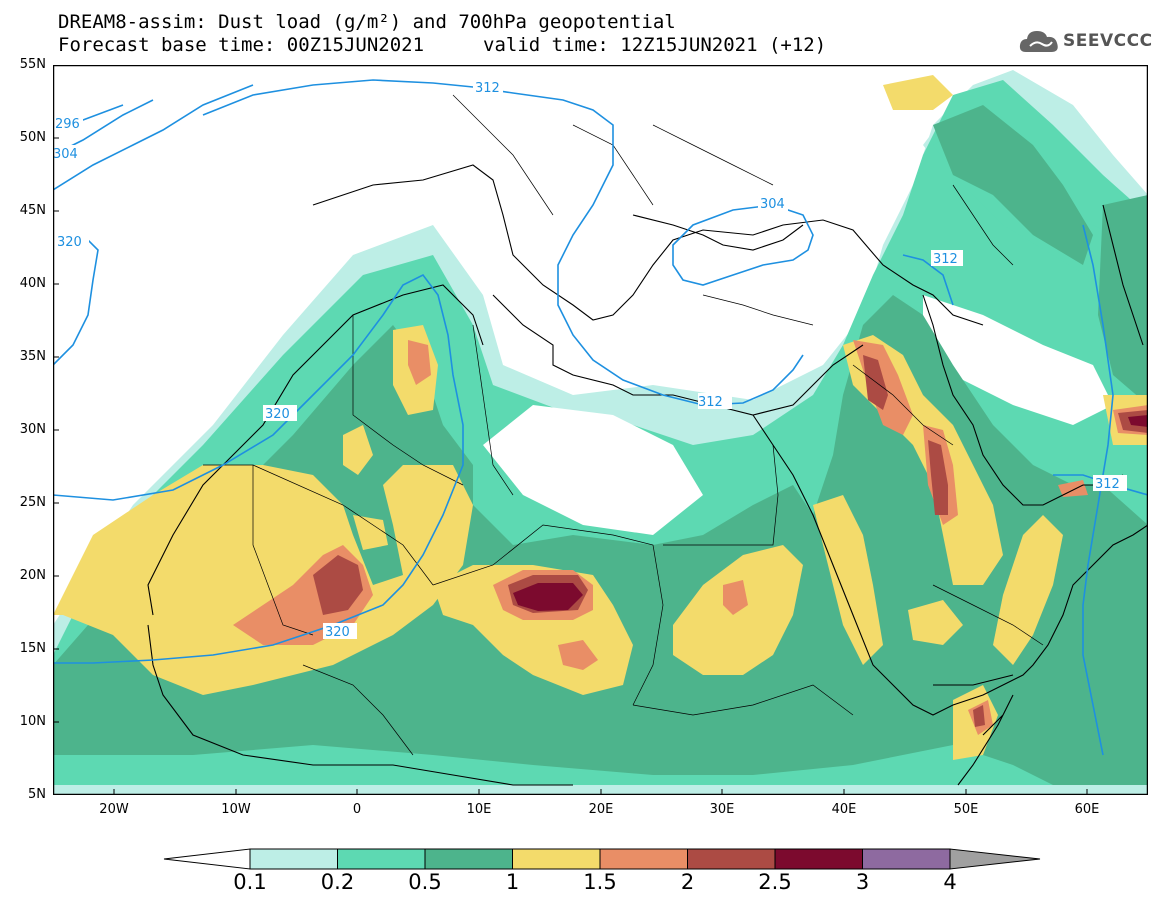 The image size is (1165, 907). Describe the element at coordinates (966, 809) in the screenshot. I see `lon-label: 50E` at that location.